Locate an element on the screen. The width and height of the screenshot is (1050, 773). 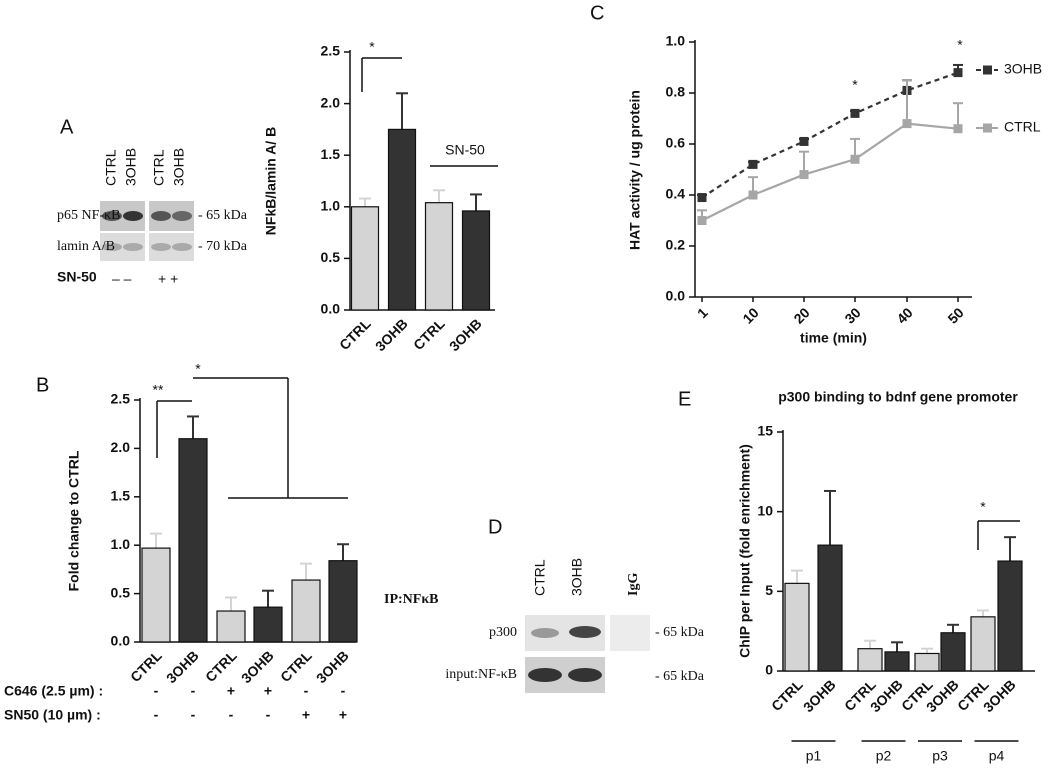
x-tick-label: 20 is located at coordinates (801, 315).